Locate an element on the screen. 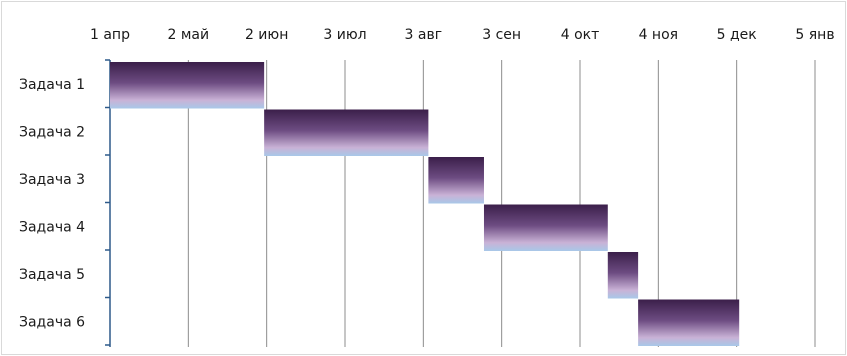 The width and height of the screenshot is (847, 356). x-tick-label: 5 янв is located at coordinates (814, 35).